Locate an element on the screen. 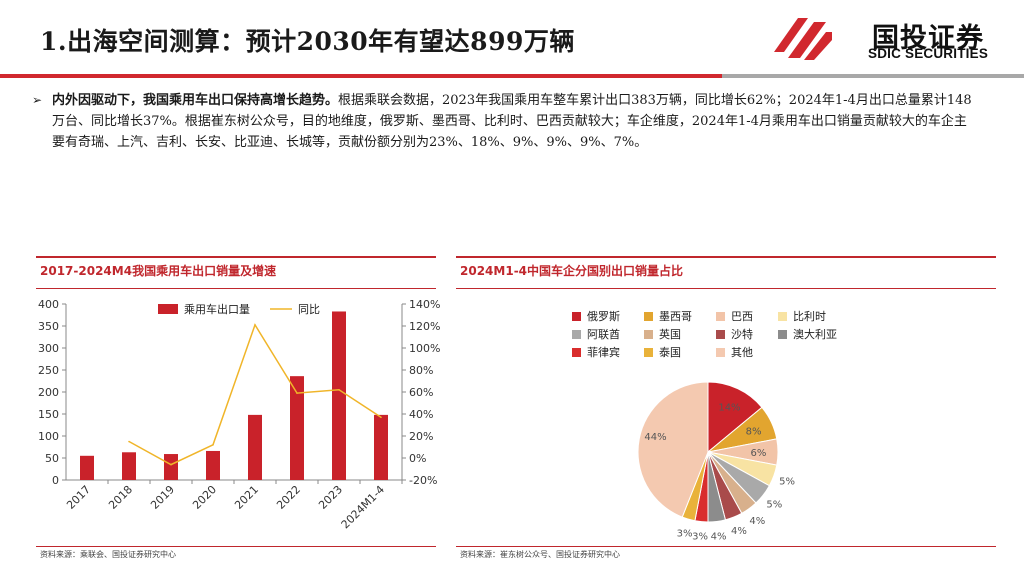 The image size is (1024, 576). x-tick-label: 2020 is located at coordinates (204, 497).